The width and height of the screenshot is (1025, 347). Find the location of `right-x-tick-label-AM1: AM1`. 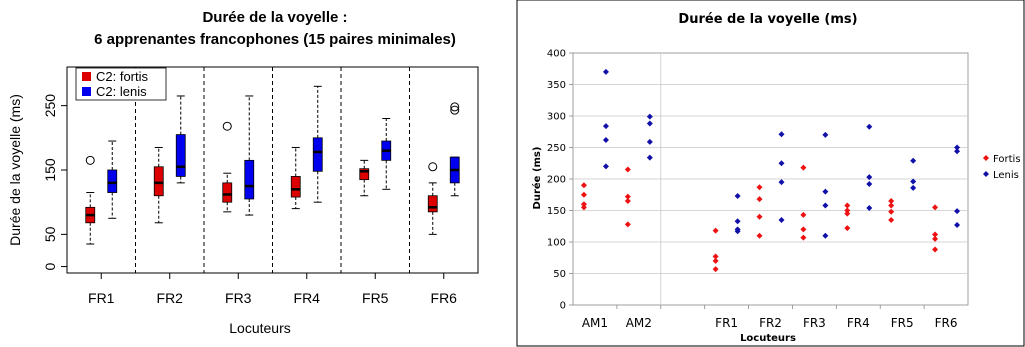

right-x-tick-label-AM1: AM1 is located at coordinates (595, 323).